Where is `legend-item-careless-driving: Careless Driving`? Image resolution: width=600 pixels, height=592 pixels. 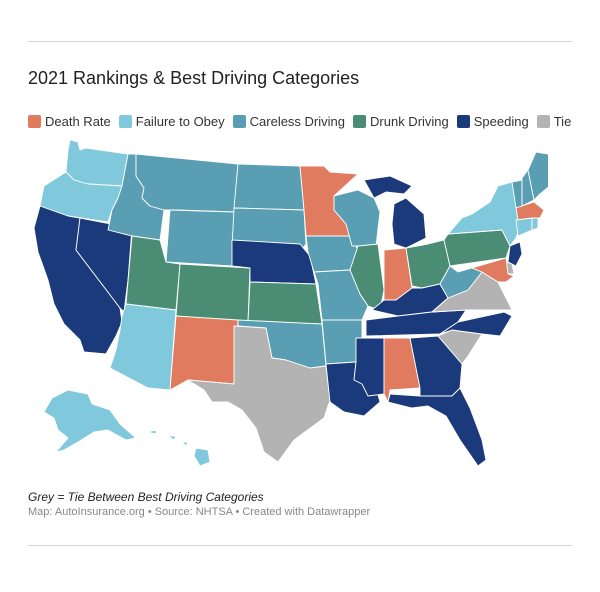 legend-item-careless-driving: Careless Driving is located at coordinates (289, 121).